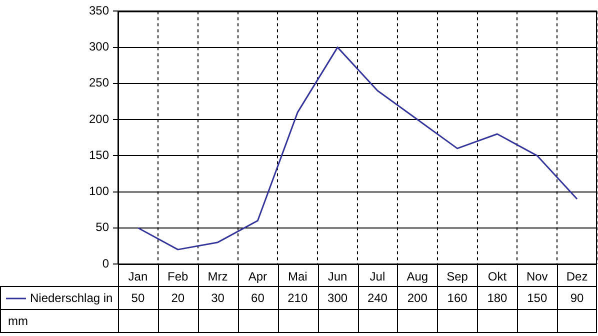 The image size is (598, 336). Describe the element at coordinates (377, 297) in the screenshot. I see `data-label: 240` at that location.